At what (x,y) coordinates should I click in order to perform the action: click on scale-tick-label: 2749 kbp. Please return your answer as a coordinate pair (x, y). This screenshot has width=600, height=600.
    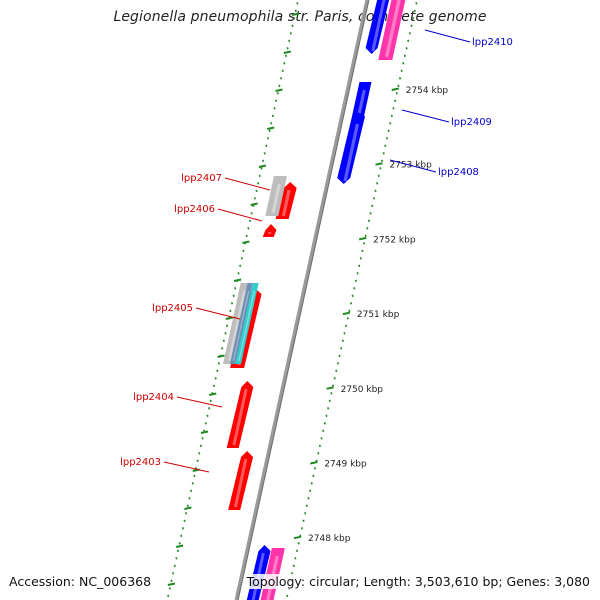
    Looking at the image, I should click on (345, 465).